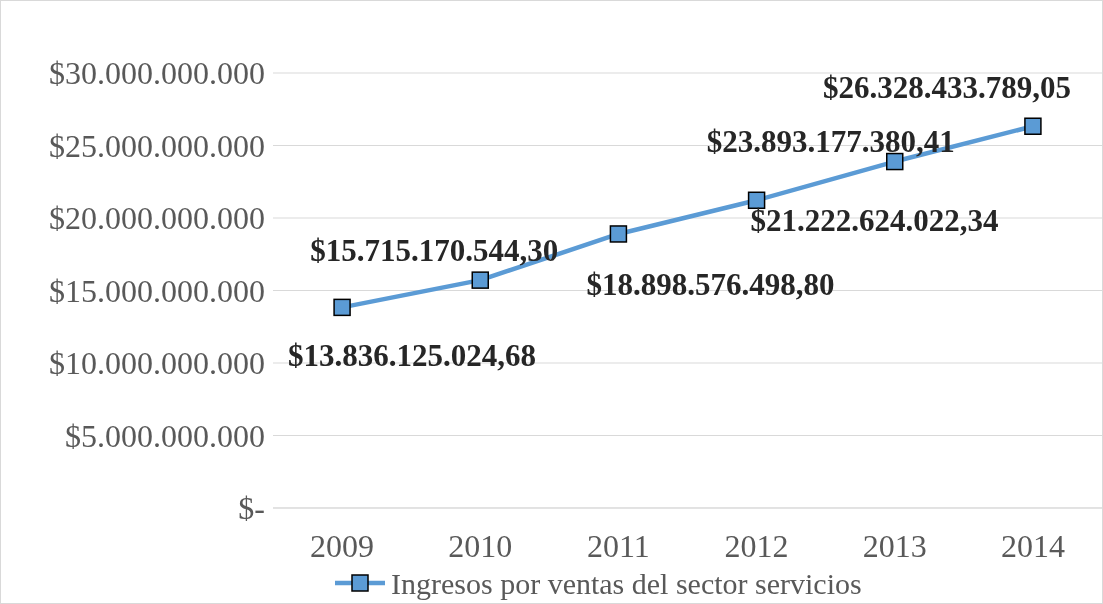 Image resolution: width=1103 pixels, height=604 pixels. Describe the element at coordinates (251, 508) in the screenshot. I see `y-tick-label: $-` at that location.